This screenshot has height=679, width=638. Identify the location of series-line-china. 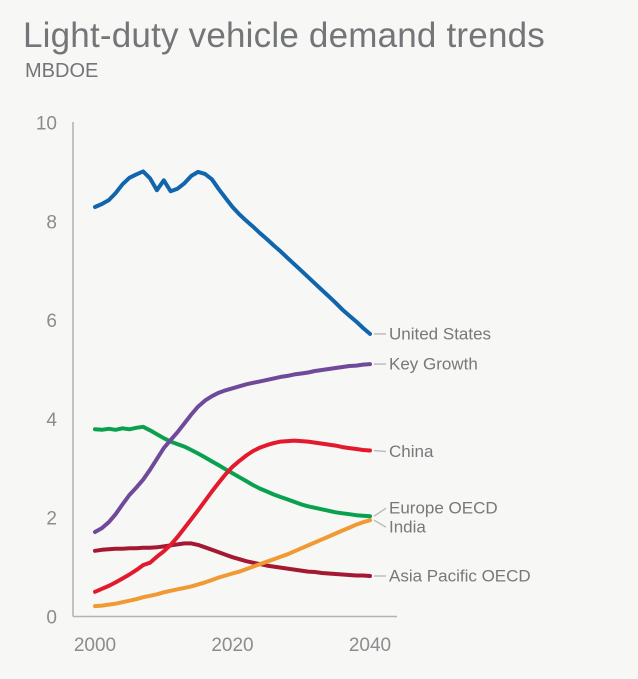
(232, 516).